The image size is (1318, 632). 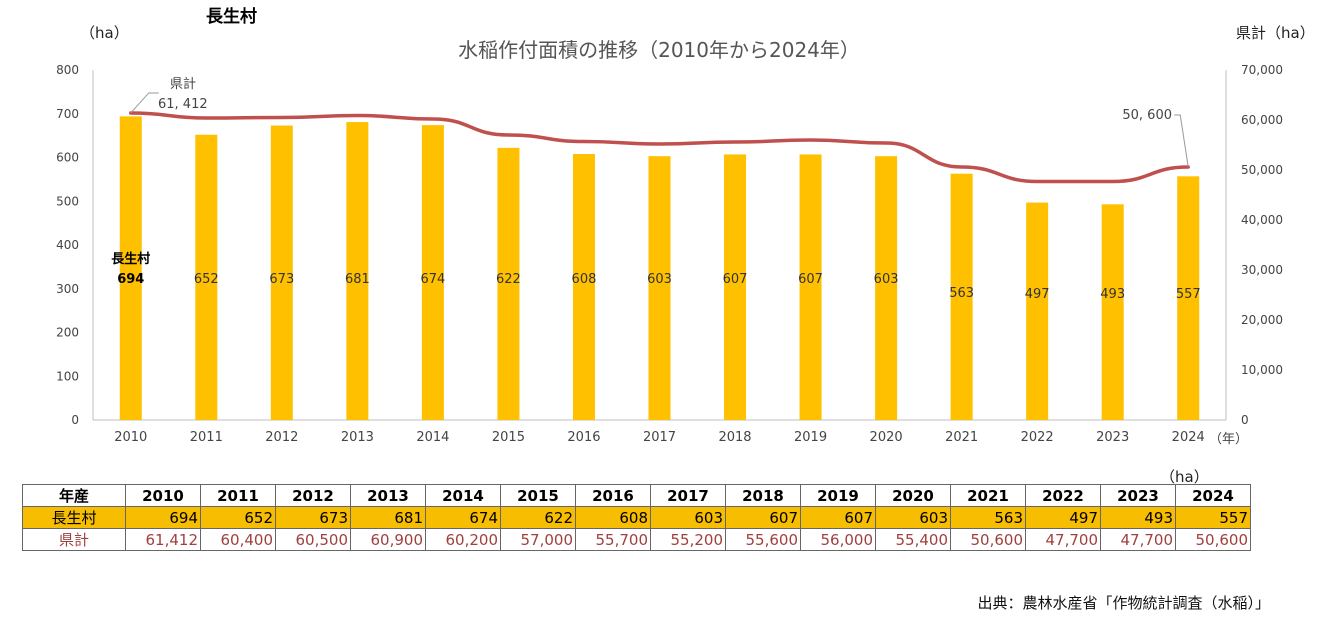 I want to click on bar-value-label: 674, so click(x=432, y=279).